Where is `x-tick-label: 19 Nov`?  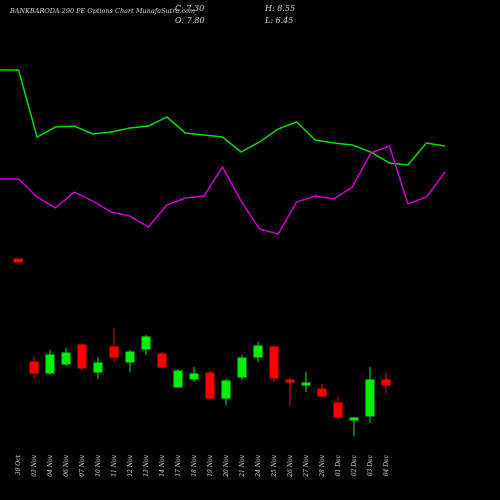
x-tick-label: 19 Nov is located at coordinates (210, 465).